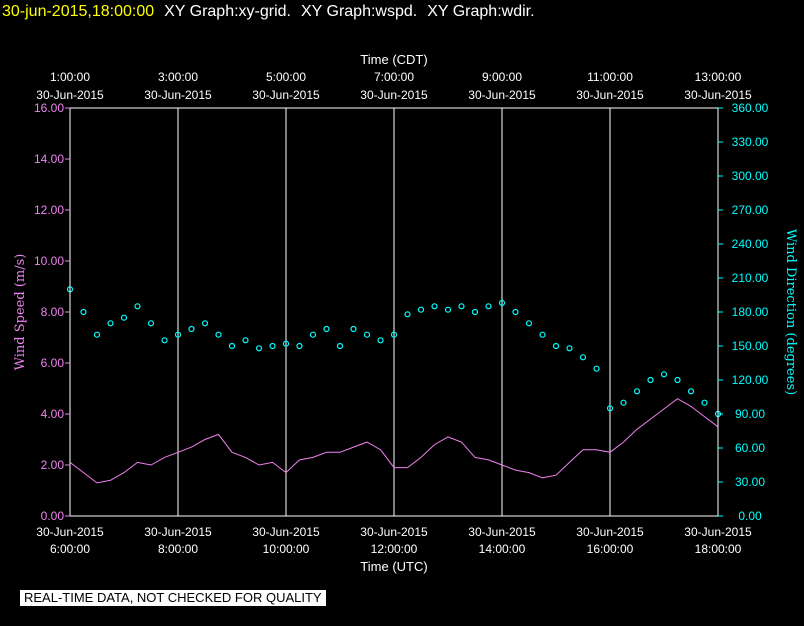 The height and width of the screenshot is (626, 804). I want to click on left-tick-label: 2.00, so click(53, 465).